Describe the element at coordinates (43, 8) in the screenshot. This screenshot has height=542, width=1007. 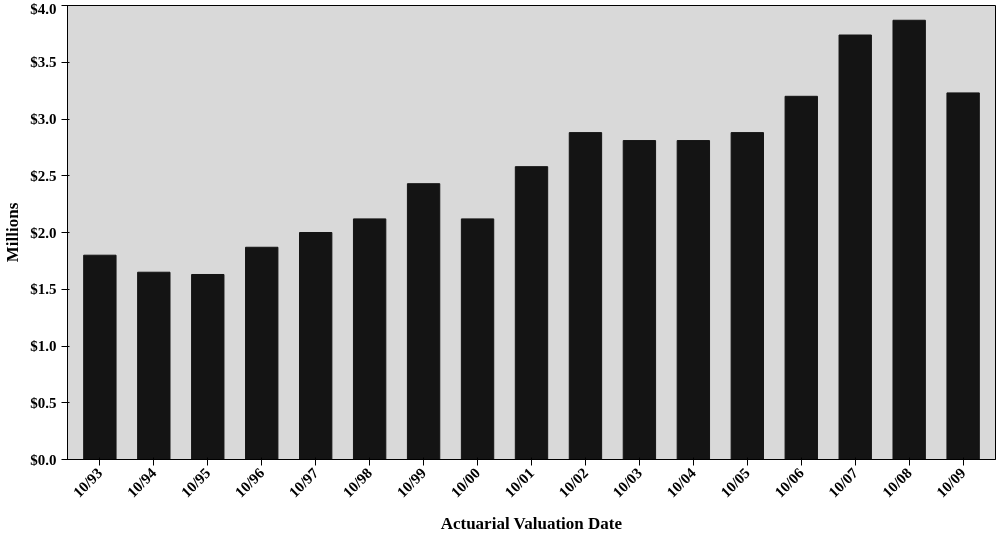
I see `y-tick-label: $4.0` at that location.